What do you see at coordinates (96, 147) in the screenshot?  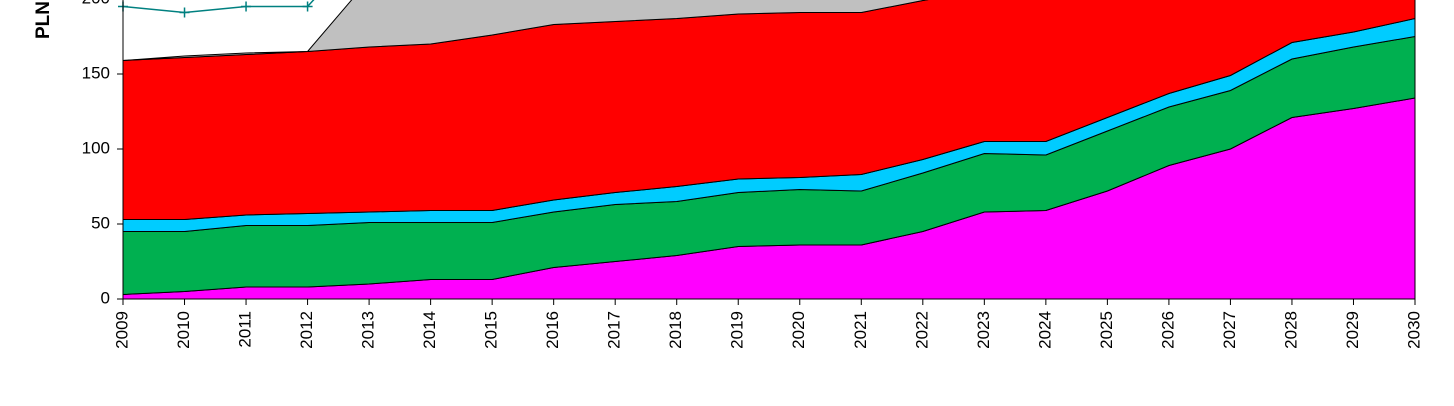 I see `y-tick-label: 100` at bounding box center [96, 147].